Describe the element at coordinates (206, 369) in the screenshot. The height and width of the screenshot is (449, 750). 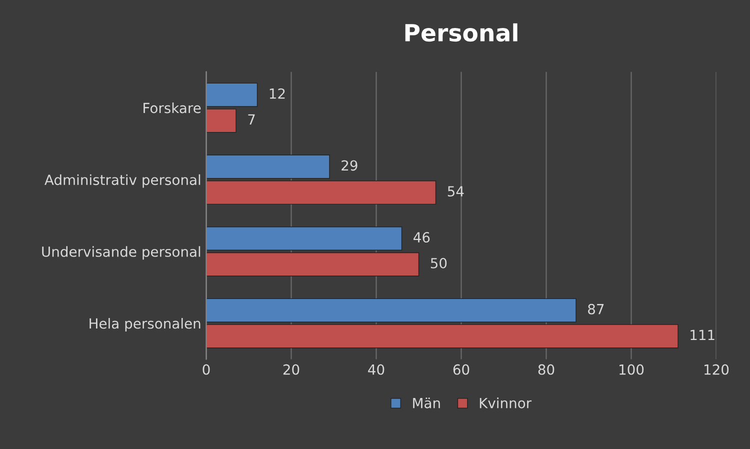
I see `x-tick-label: 0` at that location.